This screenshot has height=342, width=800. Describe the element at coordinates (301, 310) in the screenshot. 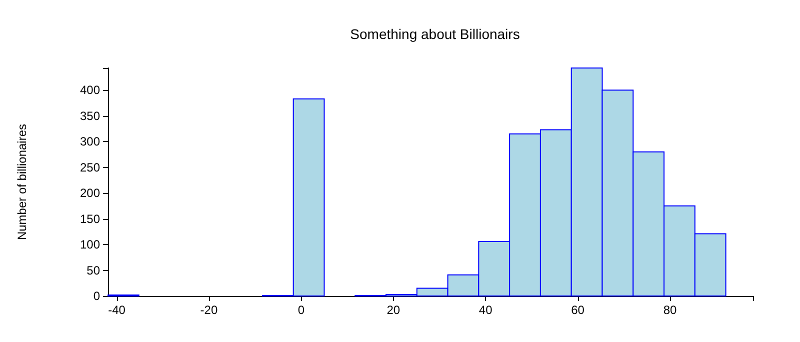

I see `x-tick-label: 0` at that location.